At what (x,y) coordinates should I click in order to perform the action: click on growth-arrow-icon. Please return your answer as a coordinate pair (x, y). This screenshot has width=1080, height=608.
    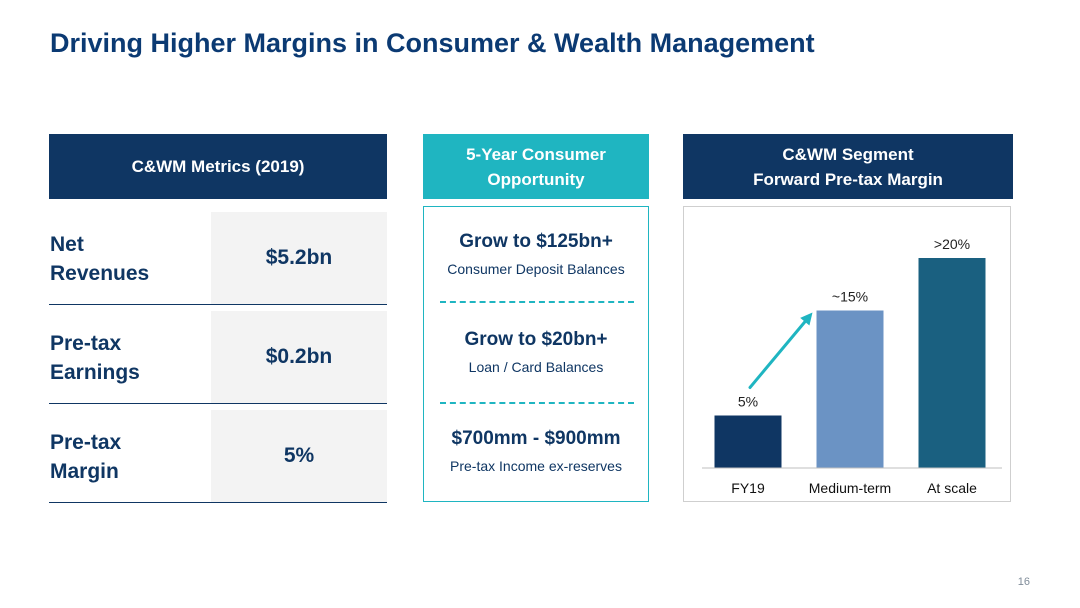
    Looking at the image, I should click on (806, 319).